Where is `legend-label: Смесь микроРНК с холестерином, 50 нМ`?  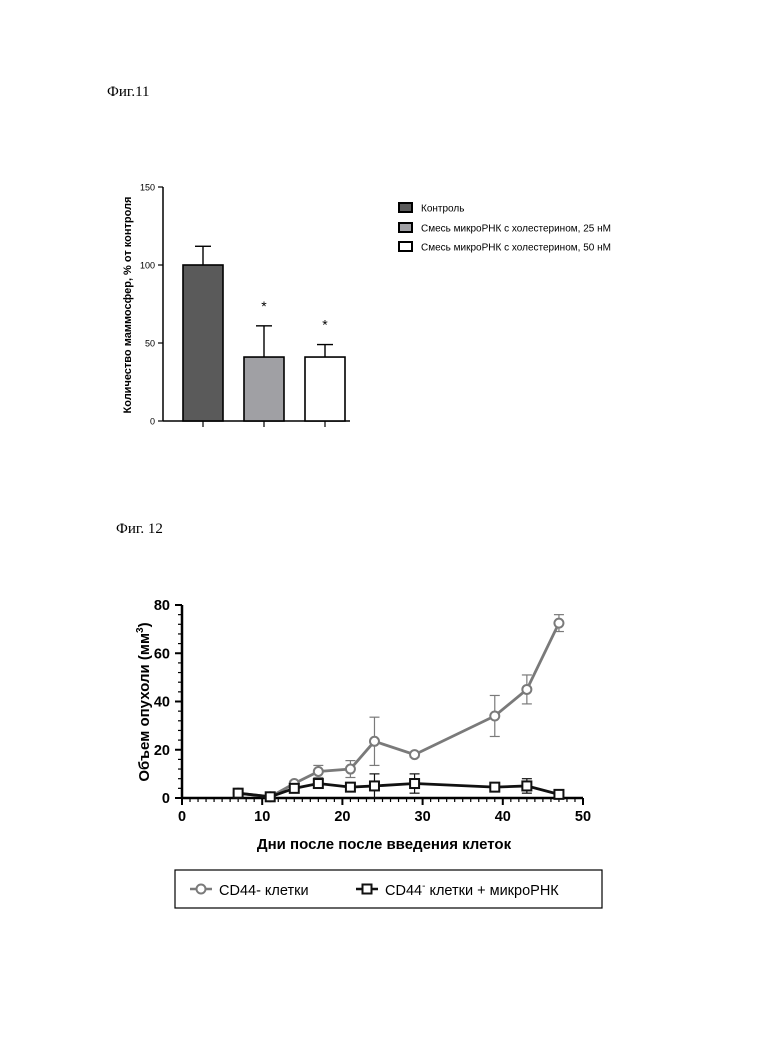 legend-label: Смесь микроРНК с холестерином, 50 нМ is located at coordinates (516, 248).